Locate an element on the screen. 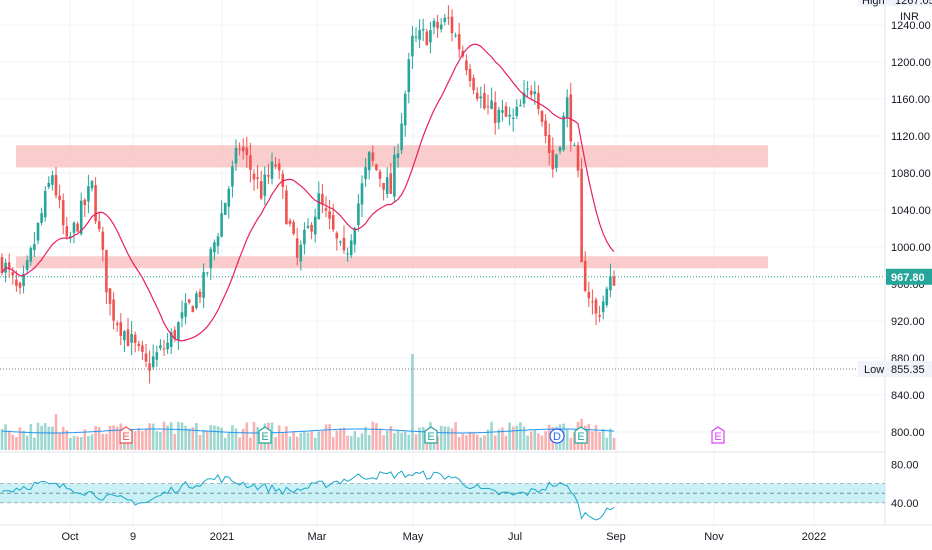  time-tick-label: Mar is located at coordinates (317, 537).